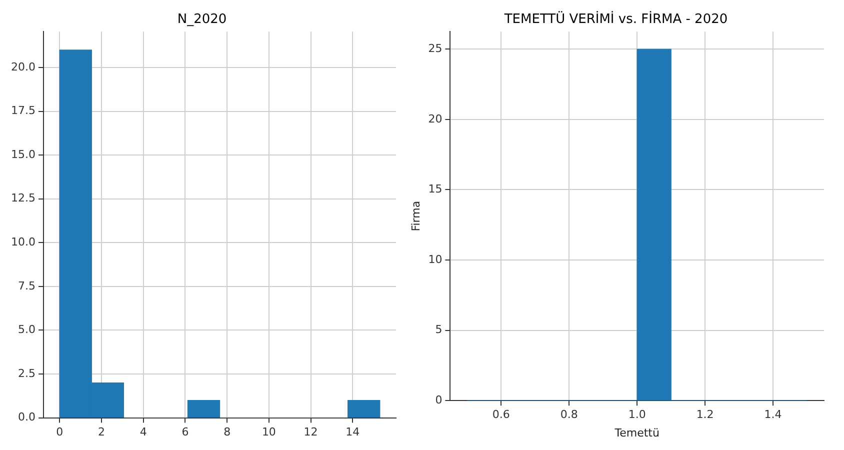 This screenshot has width=844, height=450. Describe the element at coordinates (23, 198) in the screenshot. I see `y-tick-label: 12.5` at that location.